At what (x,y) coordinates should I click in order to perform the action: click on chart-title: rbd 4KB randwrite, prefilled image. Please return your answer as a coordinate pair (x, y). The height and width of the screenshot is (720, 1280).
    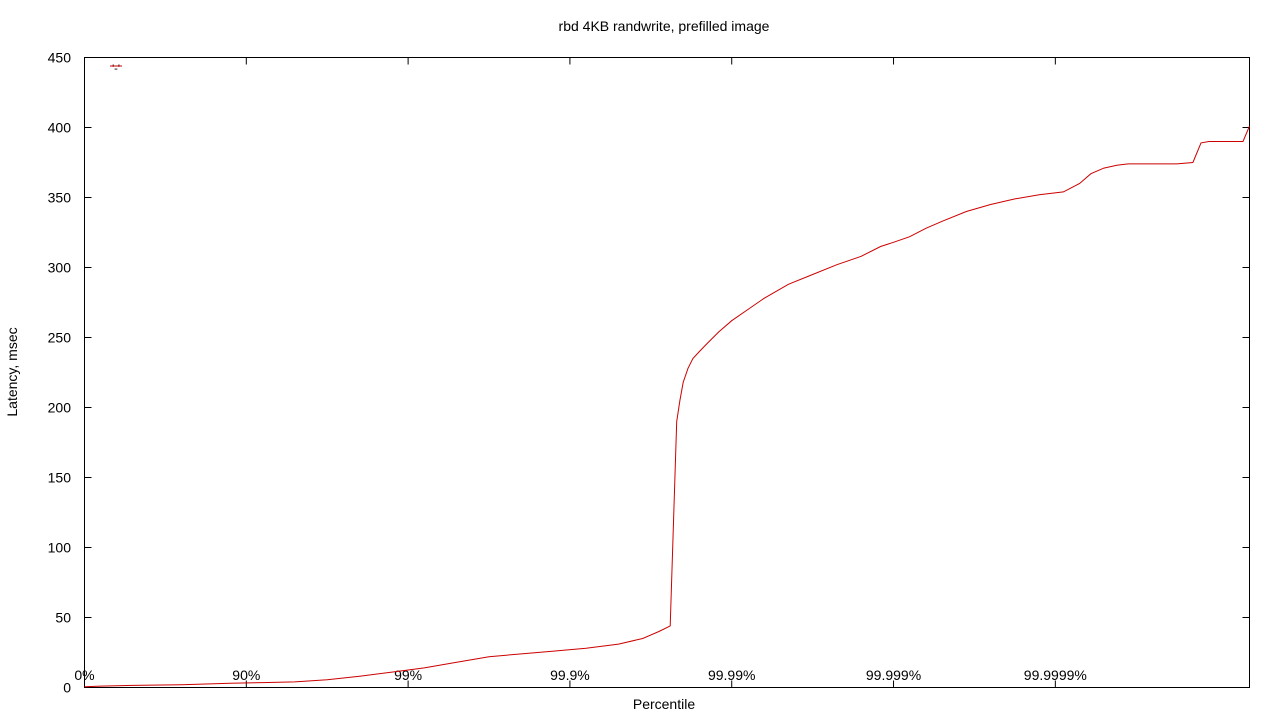
    Looking at the image, I should click on (664, 26).